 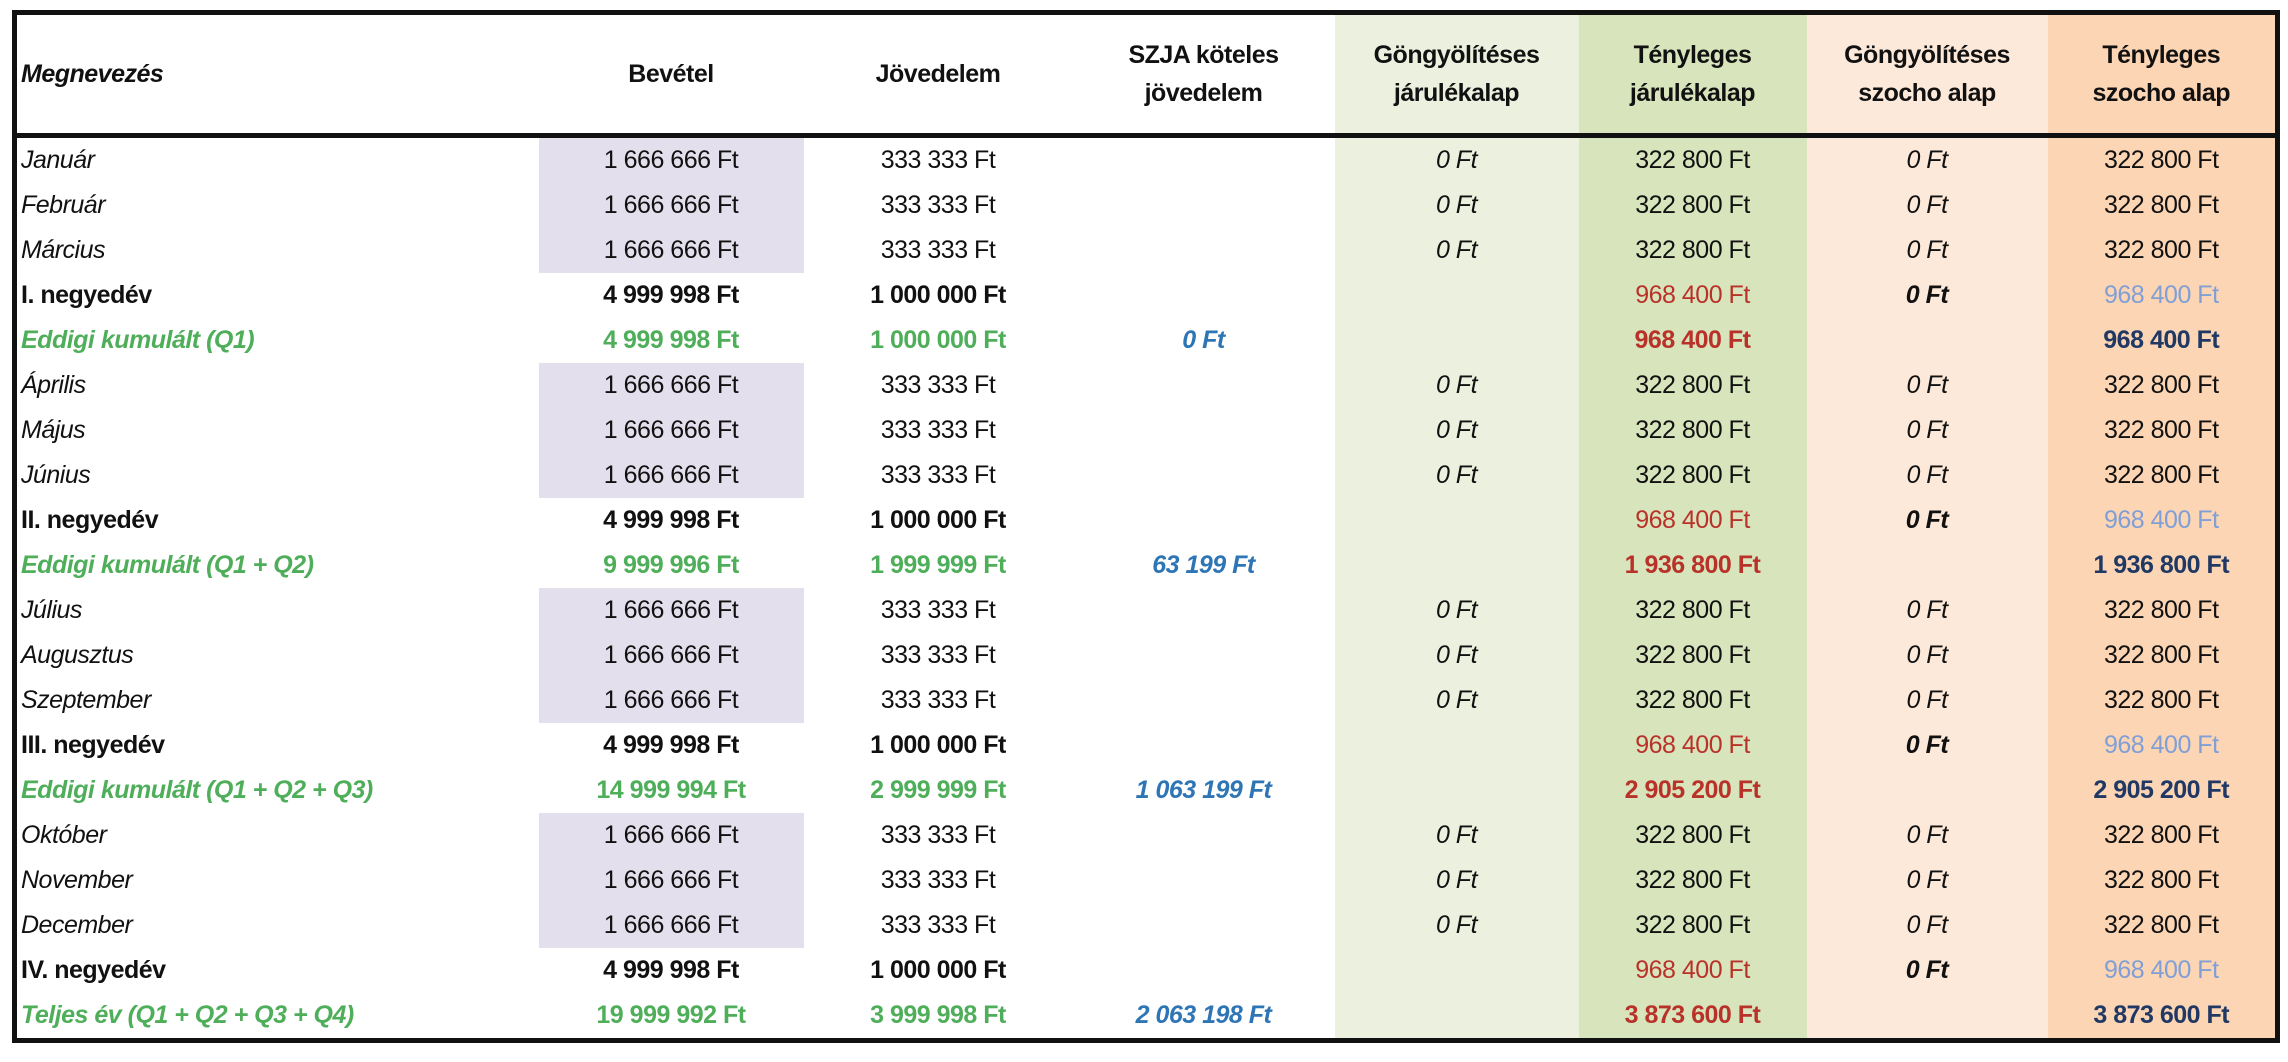 What do you see at coordinates (1203, 340) in the screenshot?
I see `cell-szja-koteles-jovedelem: 0 Ft` at bounding box center [1203, 340].